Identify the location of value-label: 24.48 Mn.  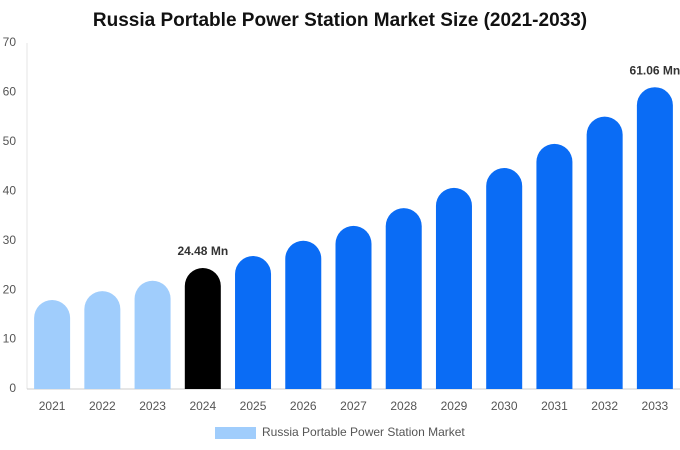
(202, 251).